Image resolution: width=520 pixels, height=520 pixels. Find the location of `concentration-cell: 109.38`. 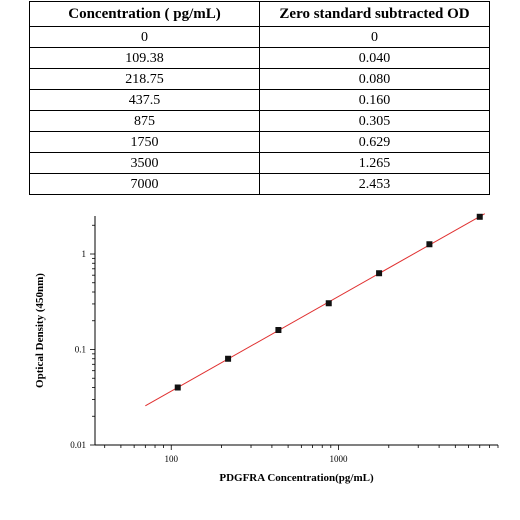

concentration-cell: 109.38 is located at coordinates (144, 58).